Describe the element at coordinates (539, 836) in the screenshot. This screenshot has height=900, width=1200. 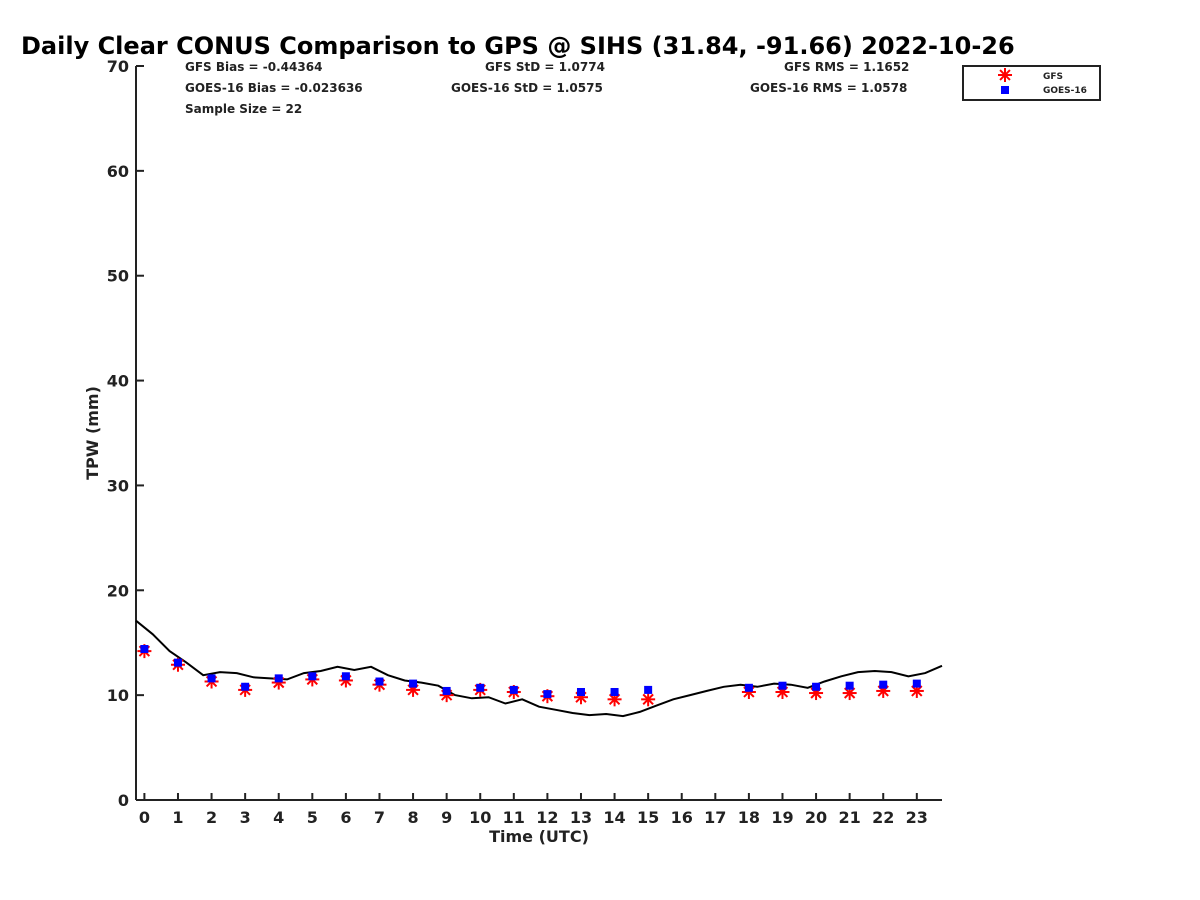
I see `x-axis-label: Time (UTC)` at that location.